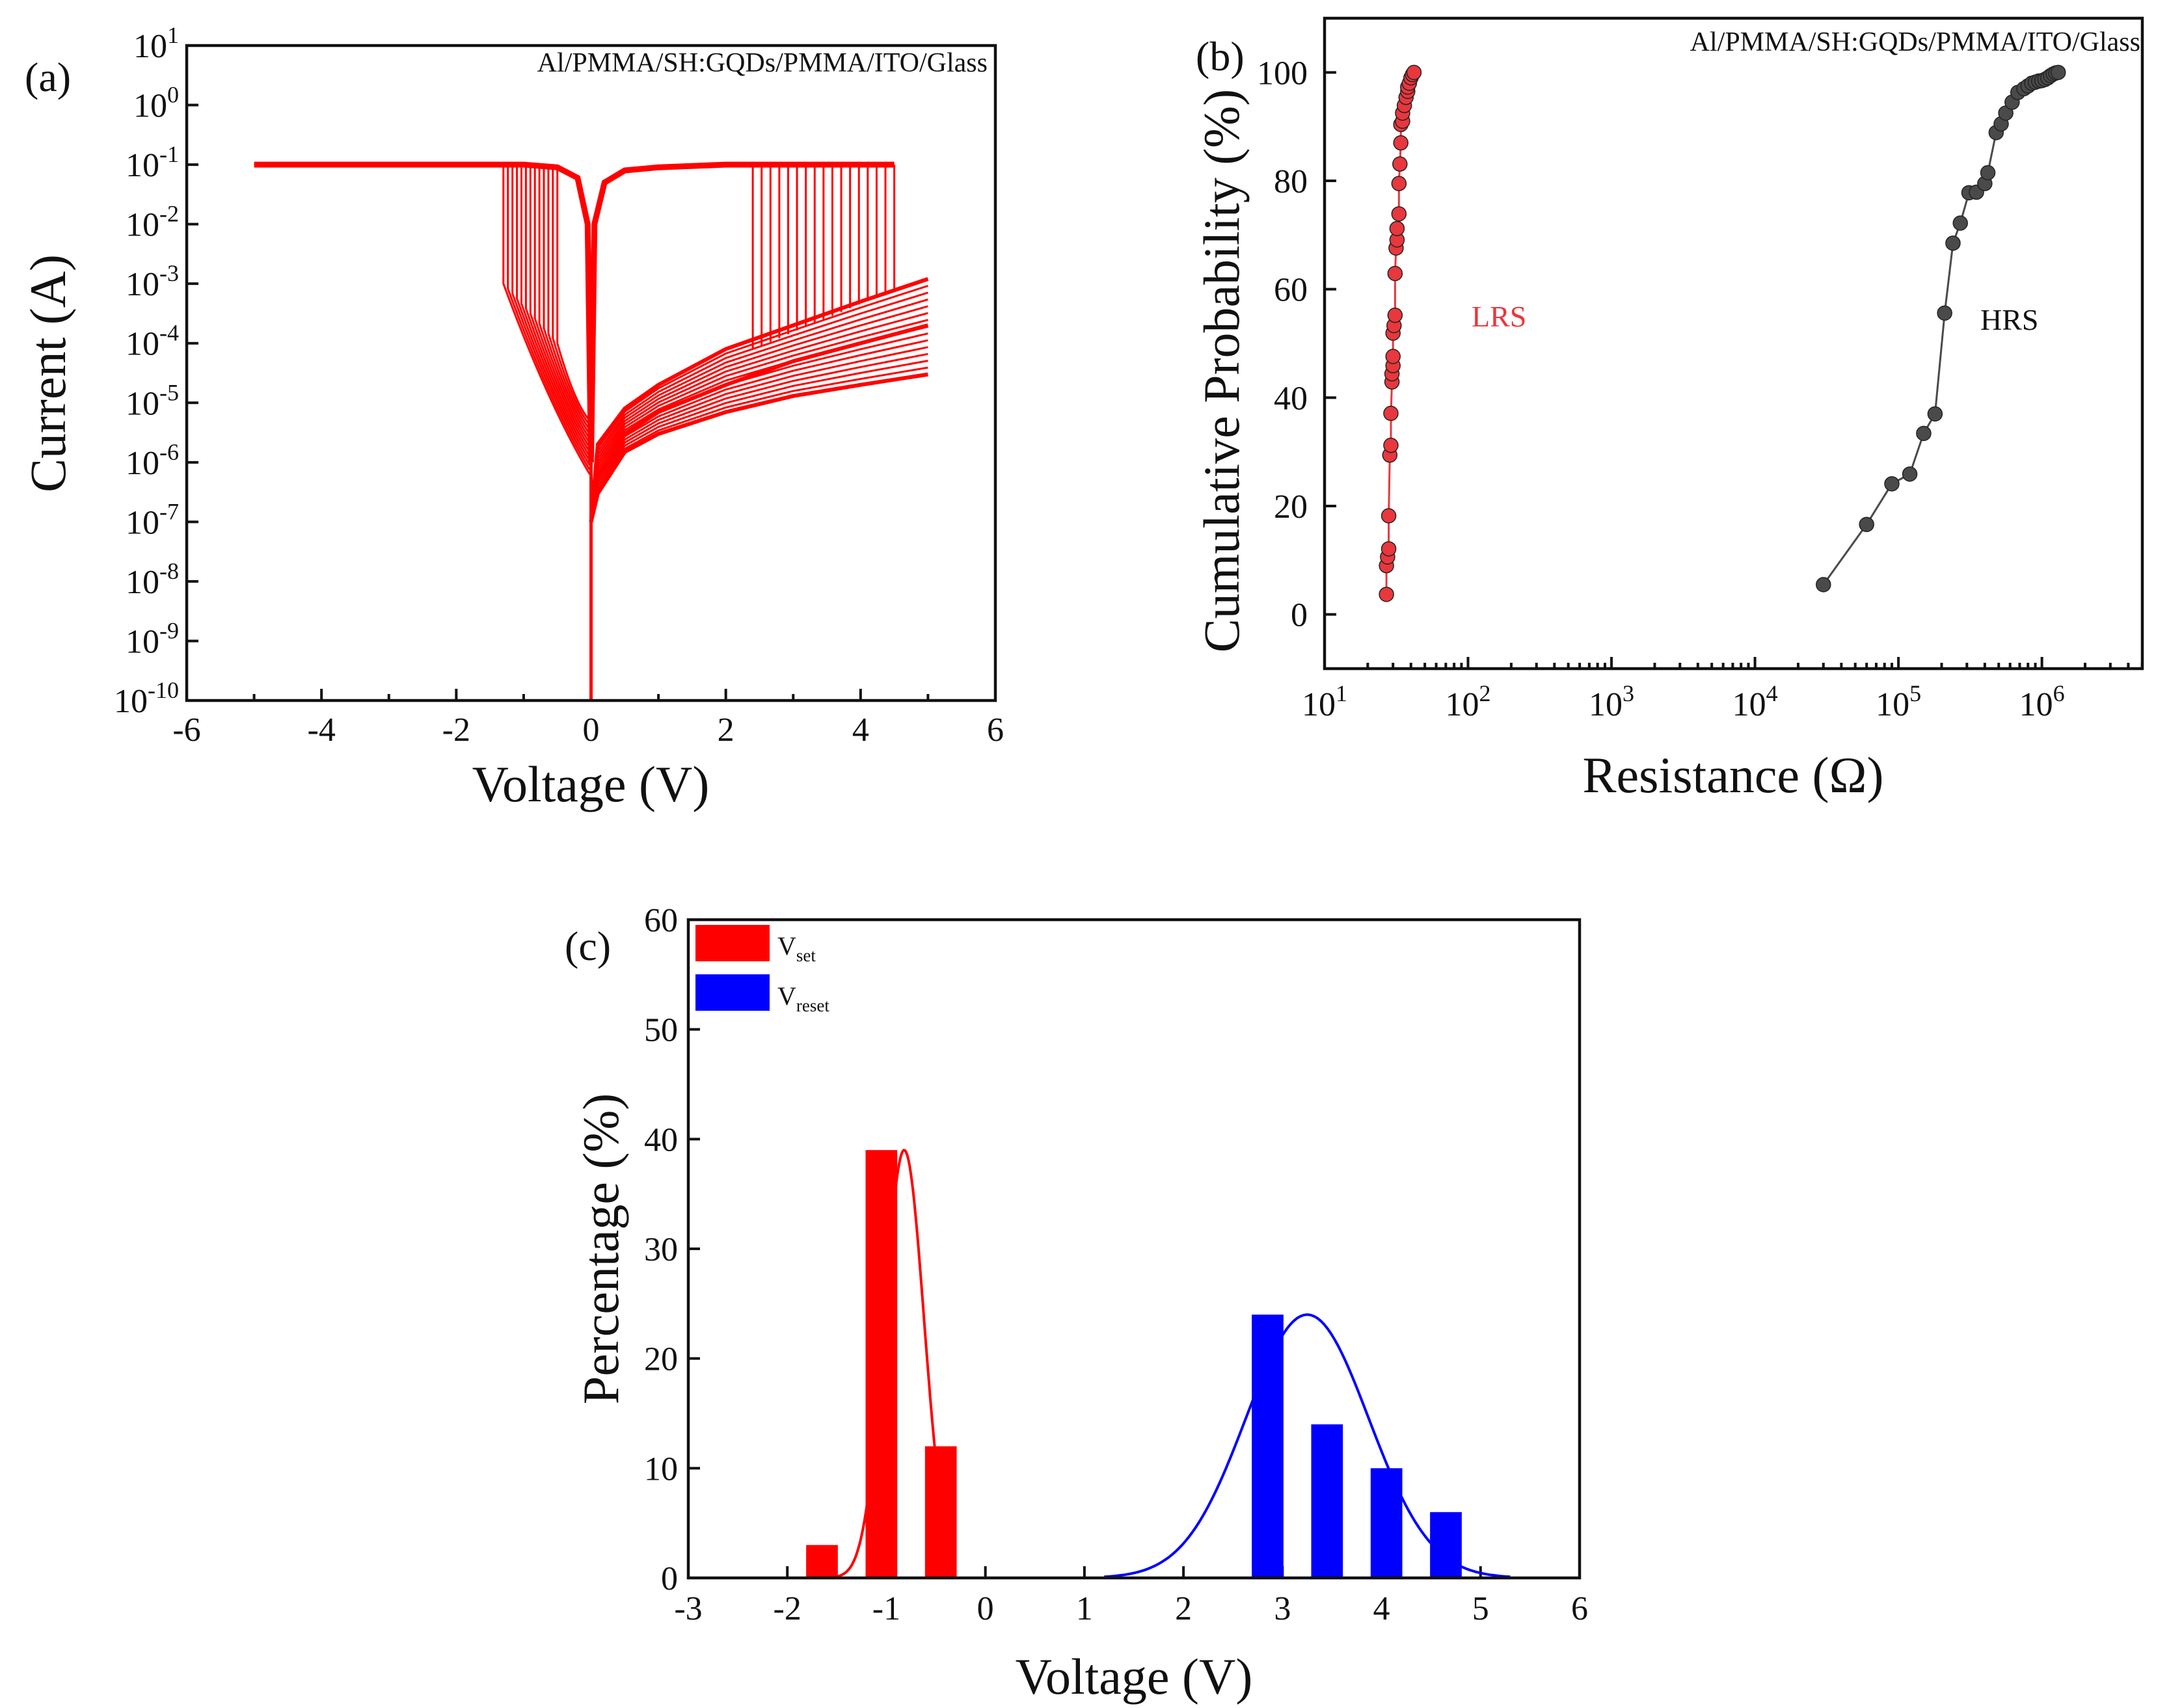  Describe the element at coordinates (788, 1608) in the screenshot. I see `c-xtick-label: -2` at that location.